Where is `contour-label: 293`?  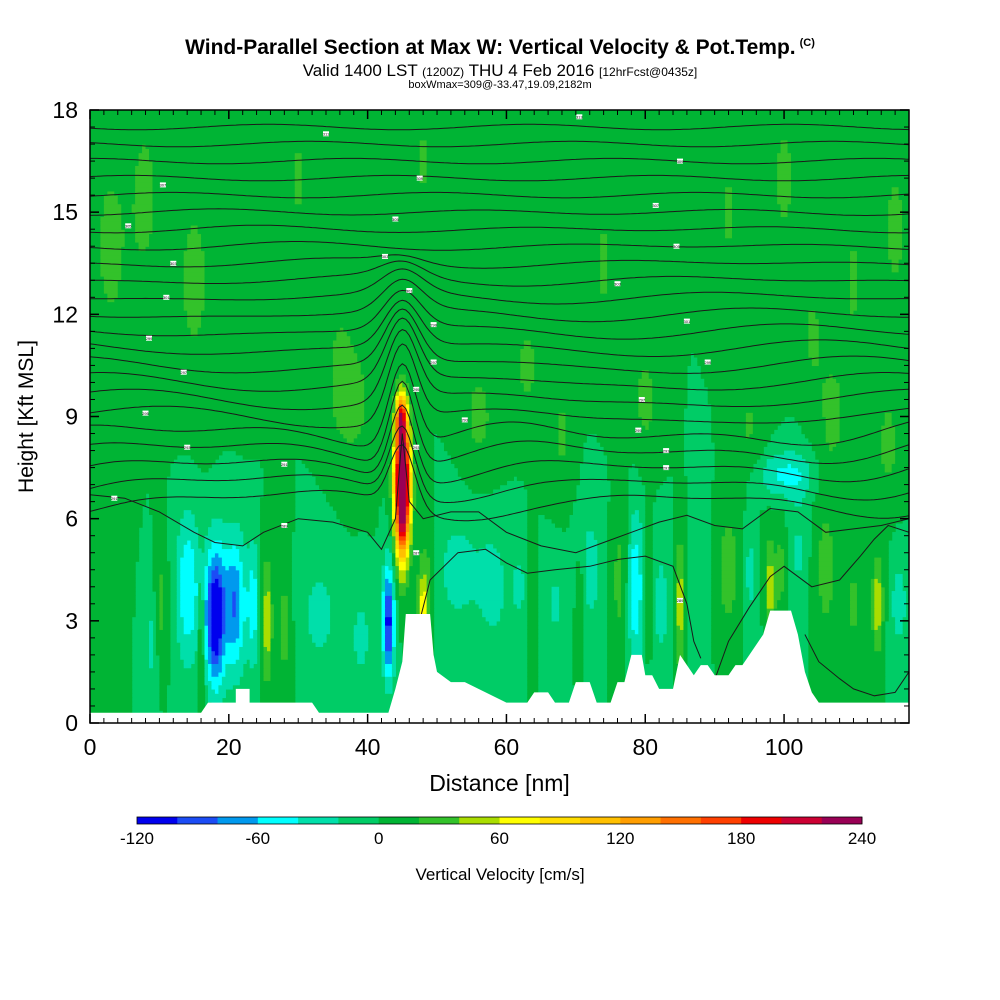
contour-label: 293 is located at coordinates (187, 447).